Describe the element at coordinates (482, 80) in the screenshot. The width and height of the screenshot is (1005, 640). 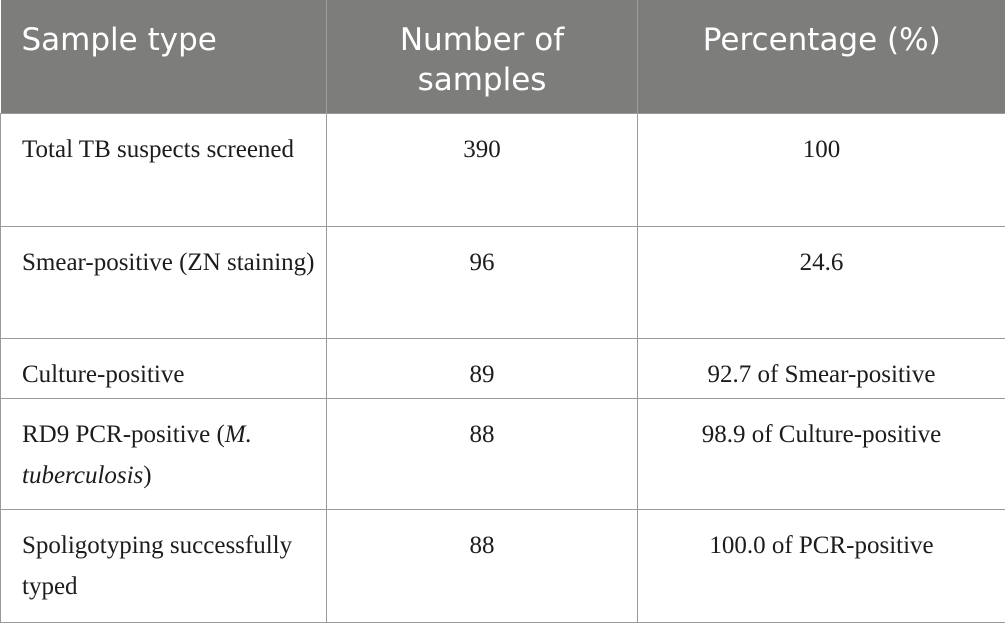
I see `header-number-line2: samples` at that location.